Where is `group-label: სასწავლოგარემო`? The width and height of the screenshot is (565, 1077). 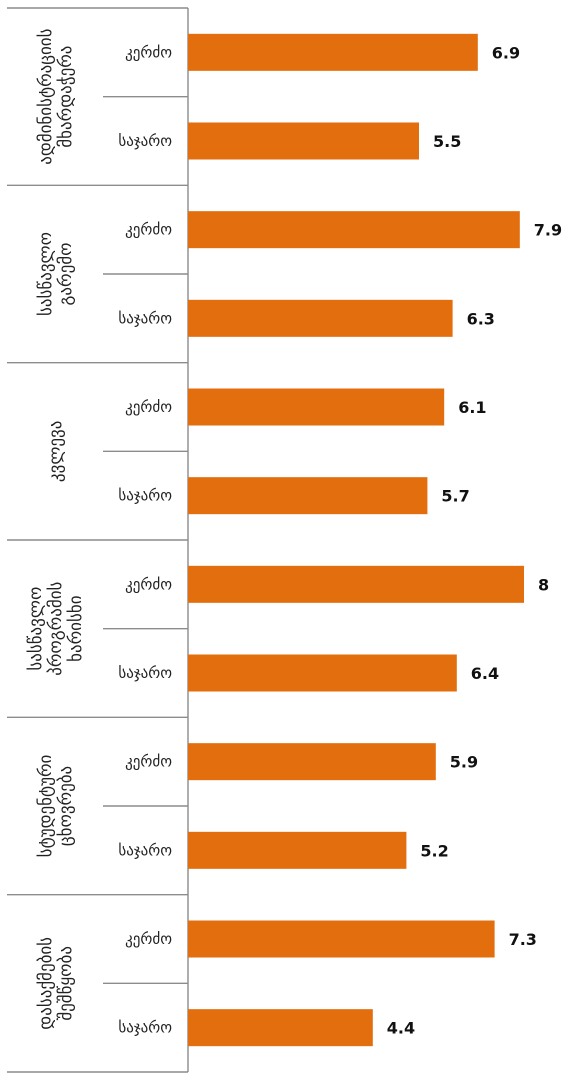
group-label: სასწავლოგარემო is located at coordinates (56, 274).